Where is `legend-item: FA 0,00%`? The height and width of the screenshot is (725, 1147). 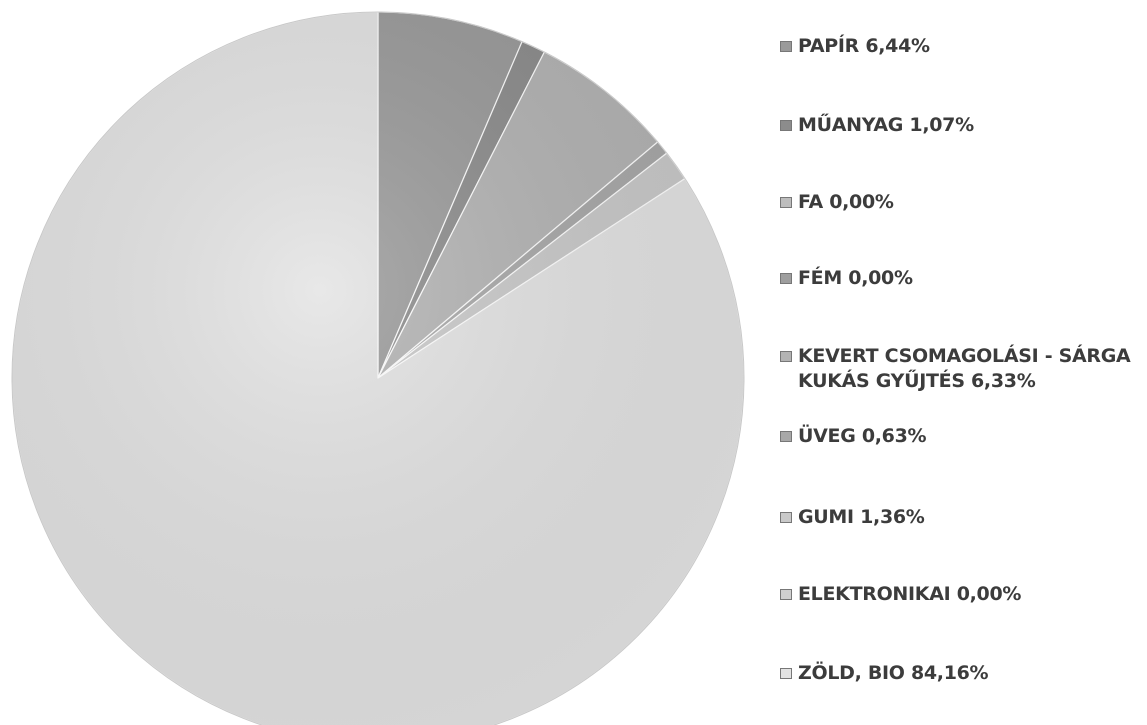
legend-item: FA 0,00% is located at coordinates (963, 202).